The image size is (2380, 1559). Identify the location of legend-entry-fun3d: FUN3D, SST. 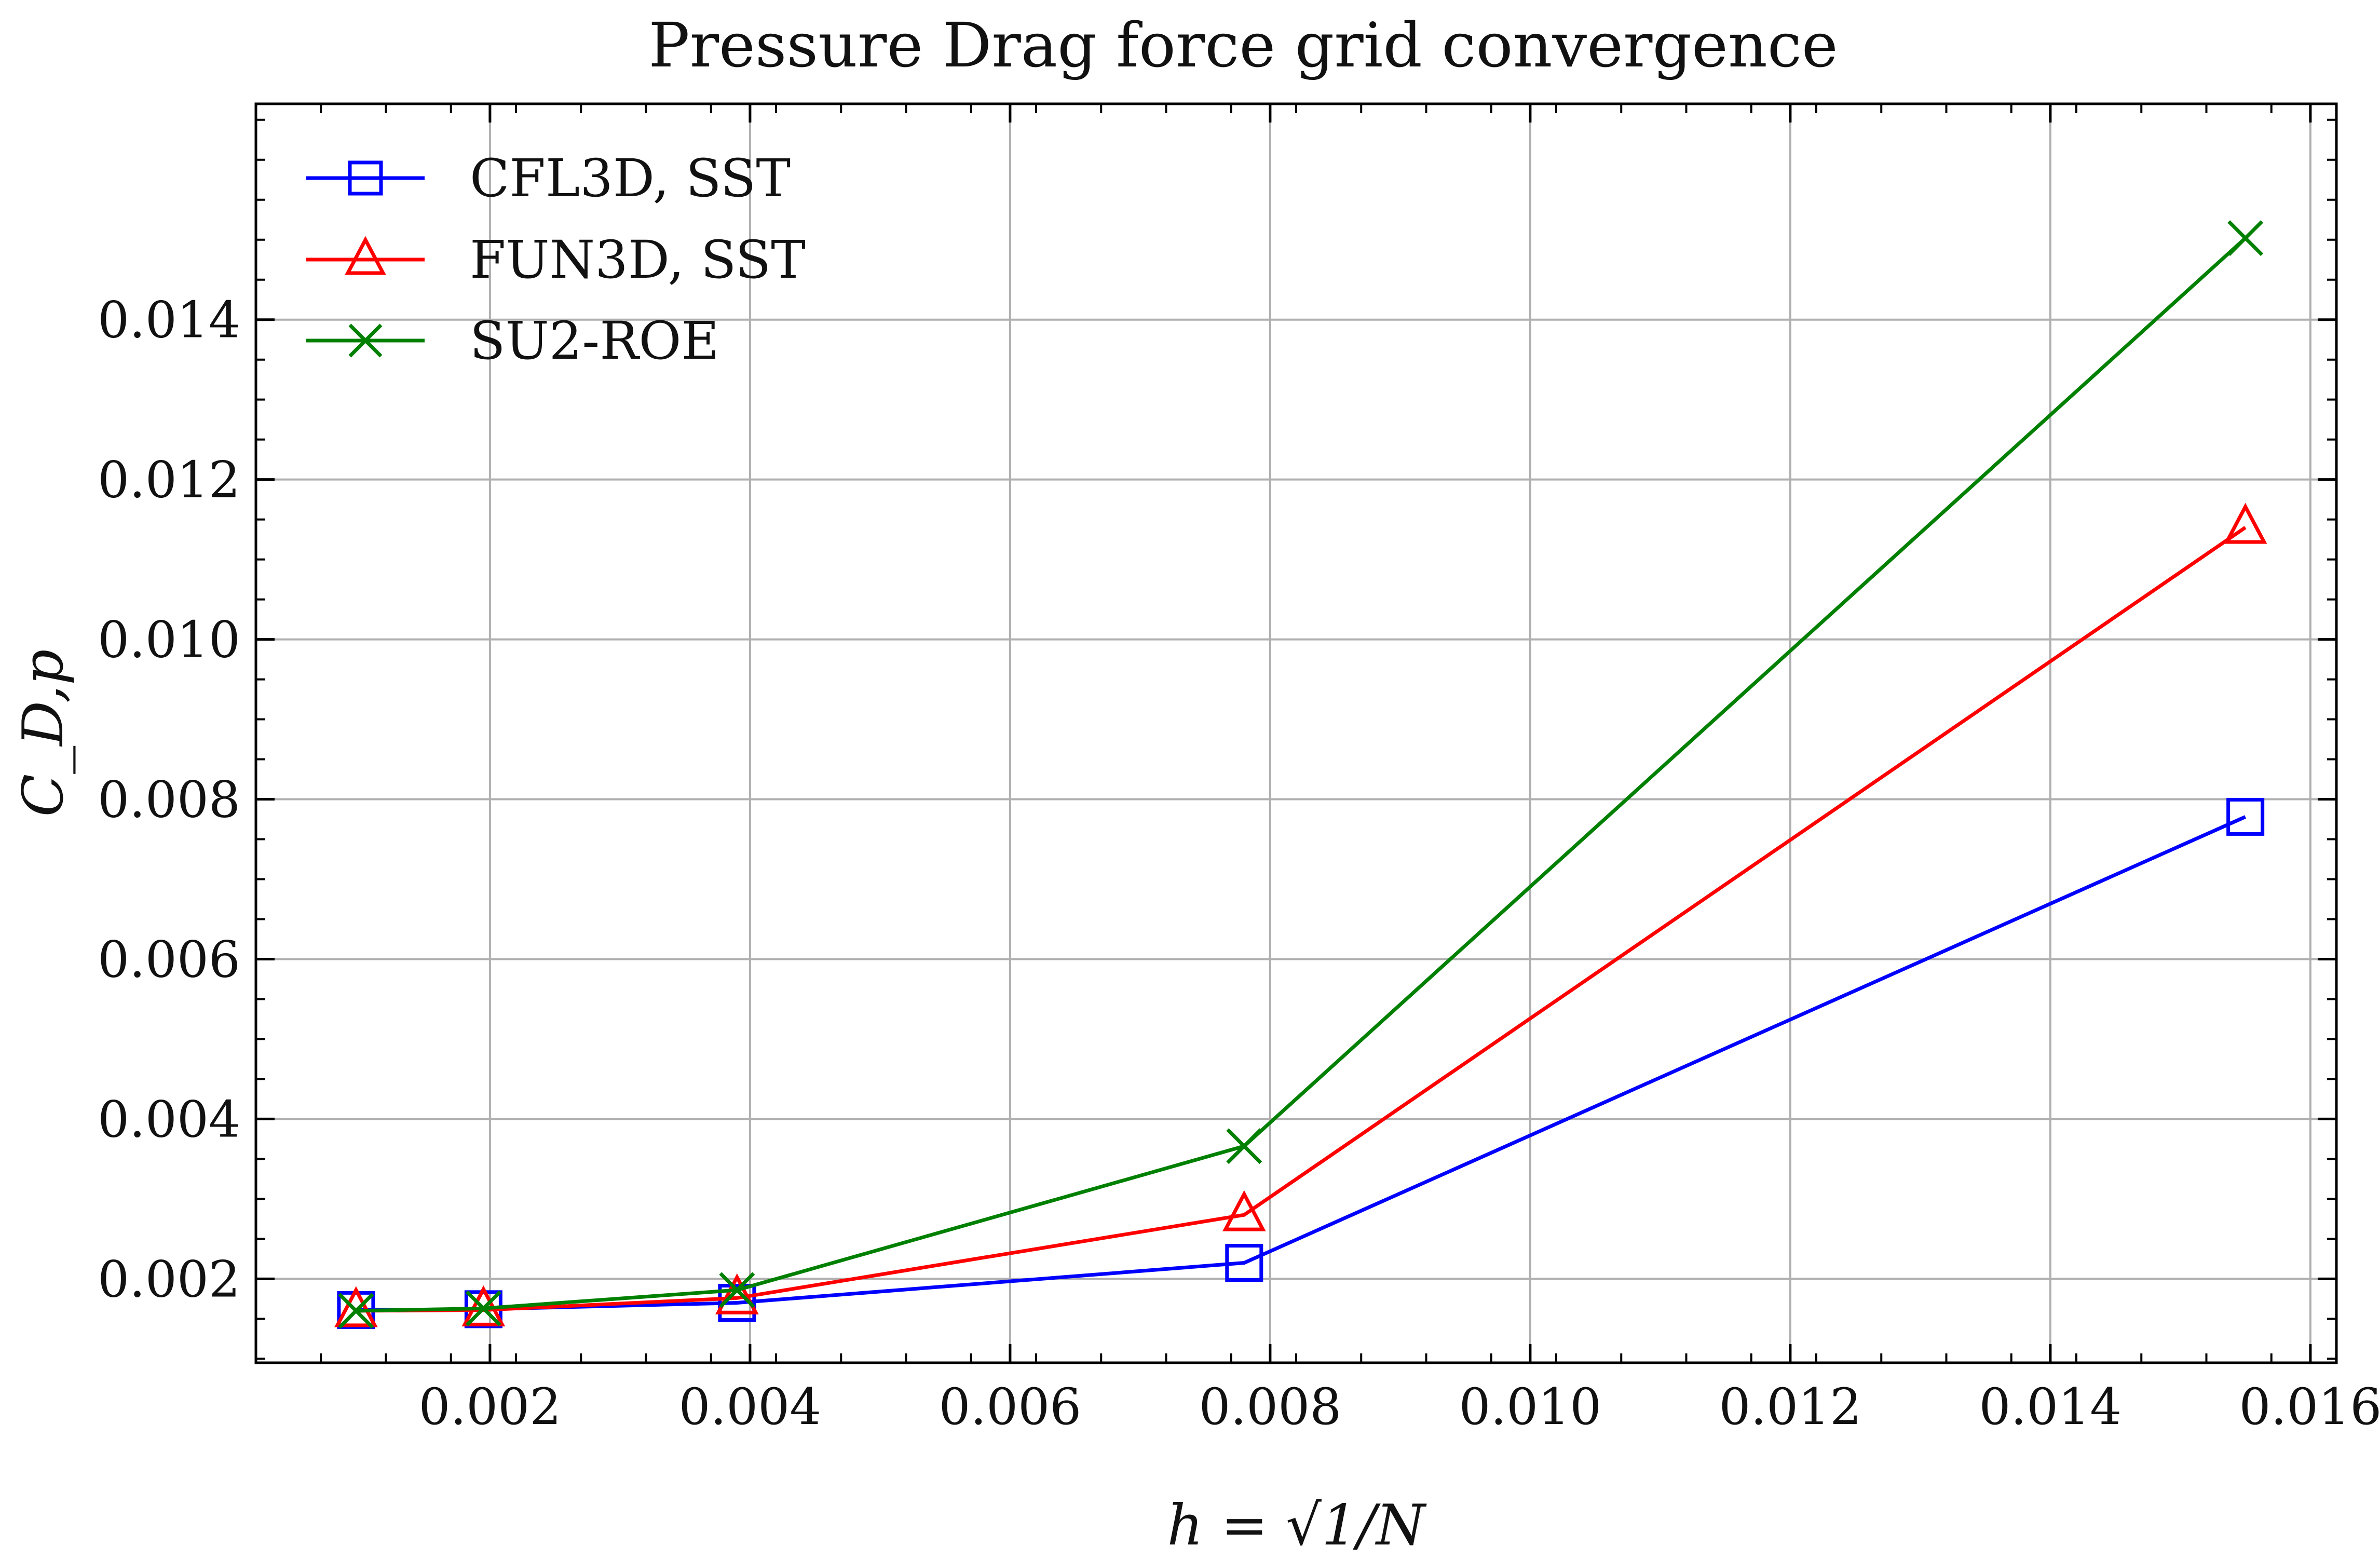
(556, 259).